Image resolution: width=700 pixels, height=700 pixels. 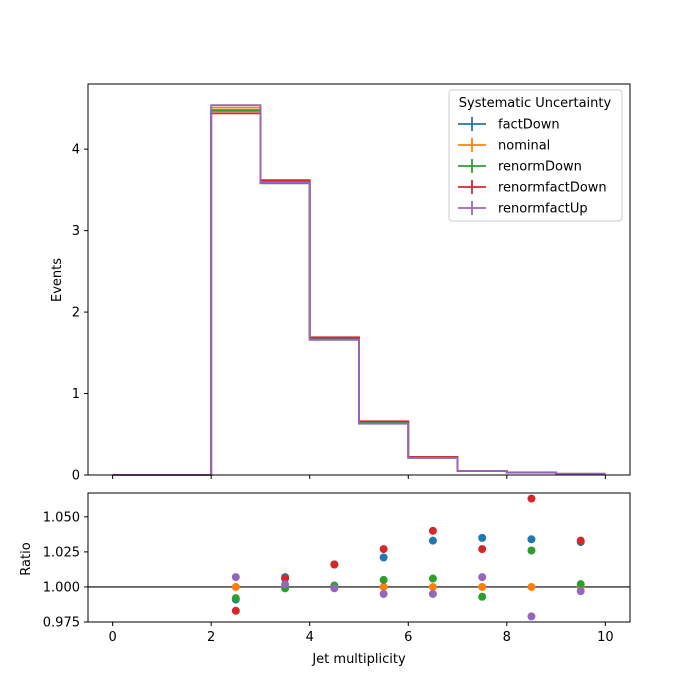 I want to click on x-tick-label: 6, so click(x=408, y=637).